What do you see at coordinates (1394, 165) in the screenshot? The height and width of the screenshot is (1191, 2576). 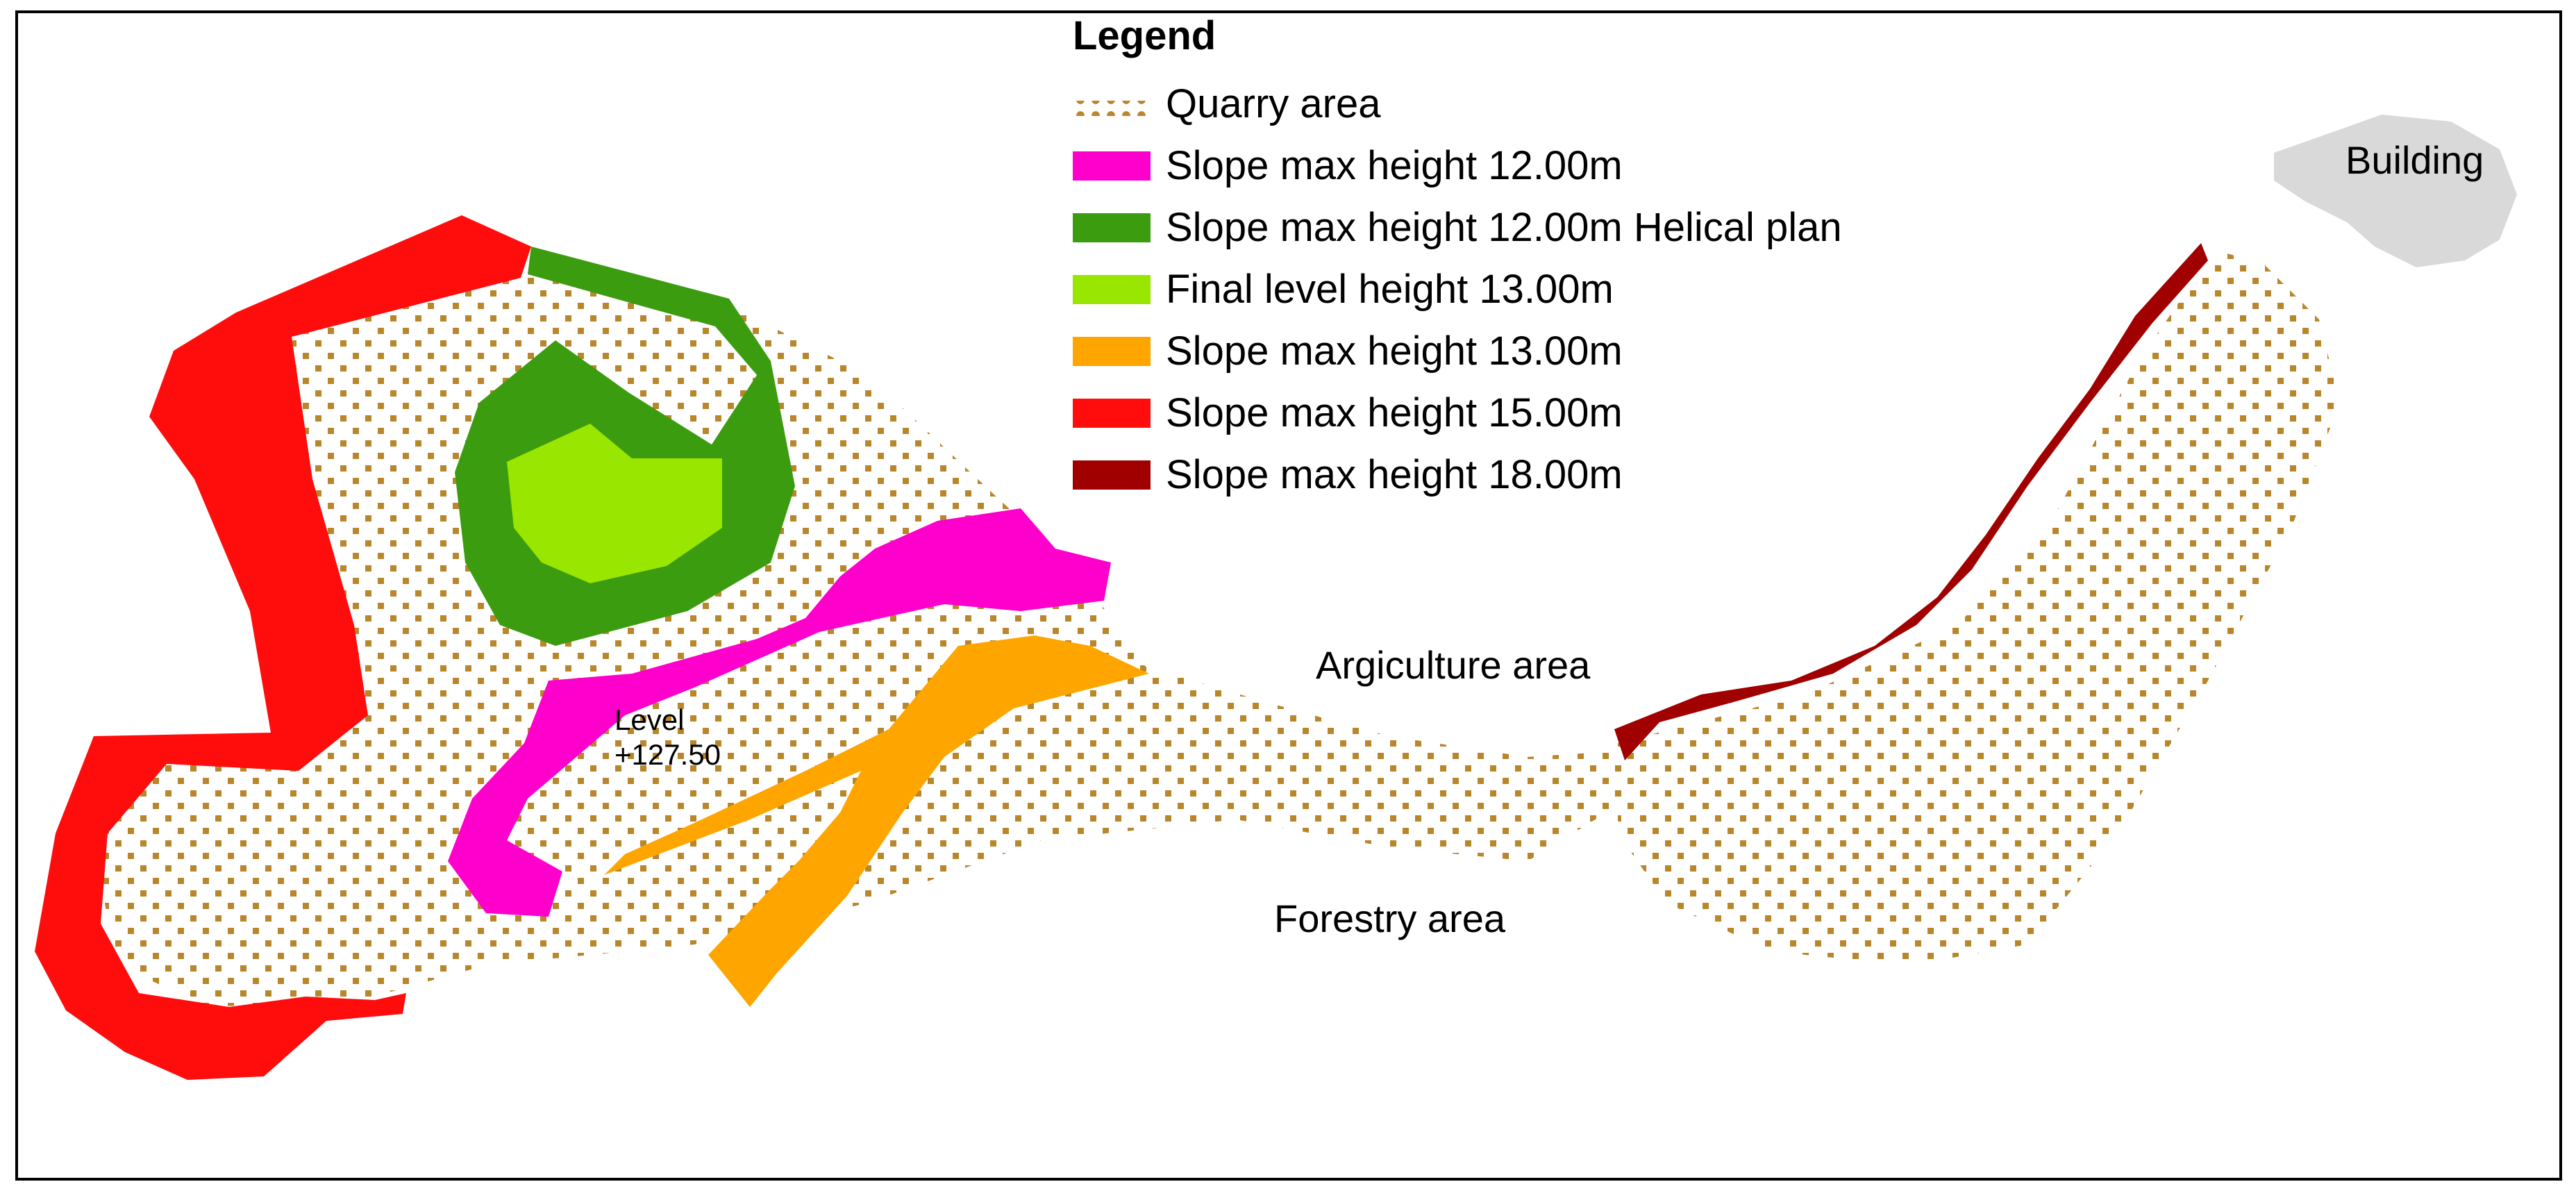 I see `legend-label: Slope max height 12.00m` at bounding box center [1394, 165].